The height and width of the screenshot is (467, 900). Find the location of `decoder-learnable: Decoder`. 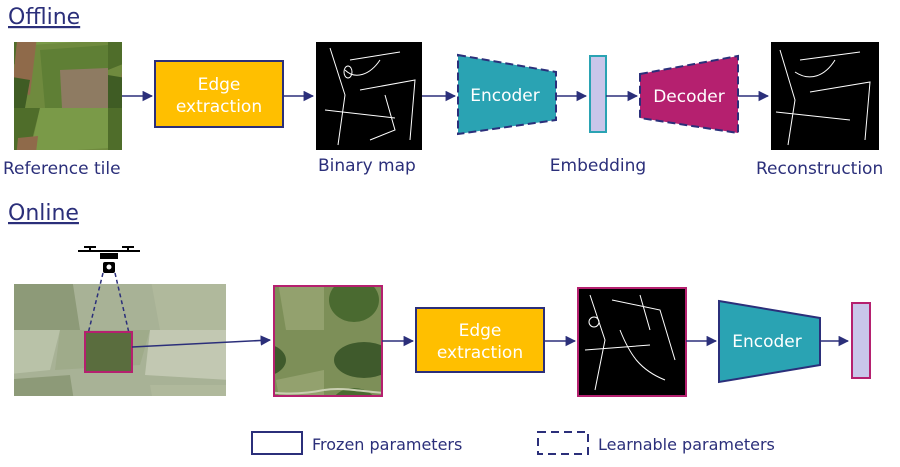

decoder-learnable: Decoder is located at coordinates (689, 94).